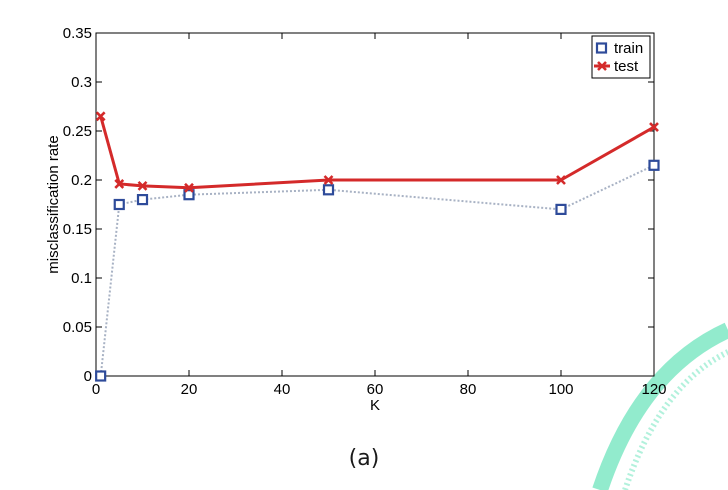  I want to click on y-tick-label: 0.35, so click(77, 33).